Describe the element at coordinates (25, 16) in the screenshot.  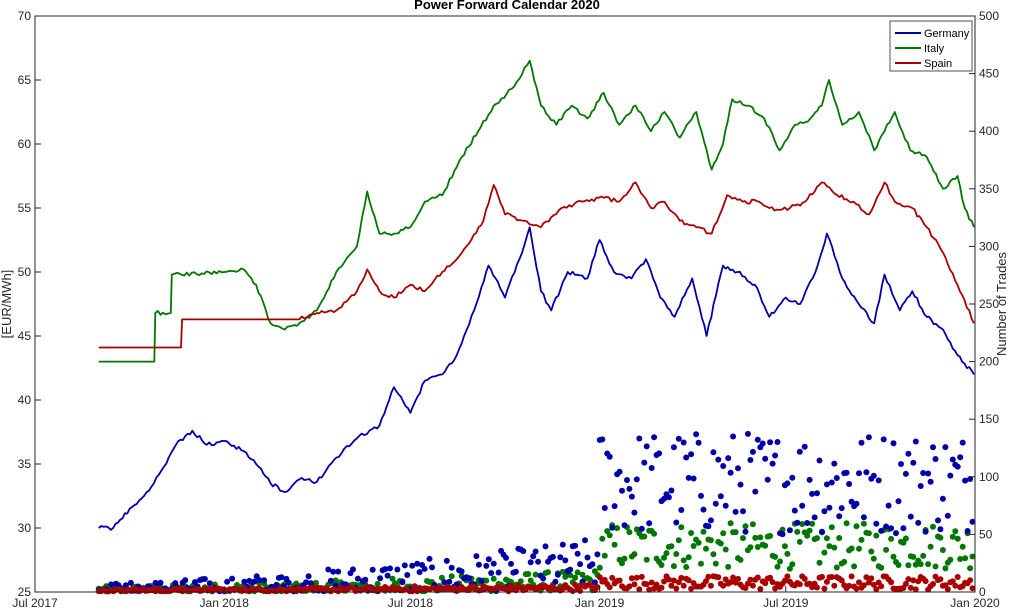
I see `left-tick-label: 70` at that location.